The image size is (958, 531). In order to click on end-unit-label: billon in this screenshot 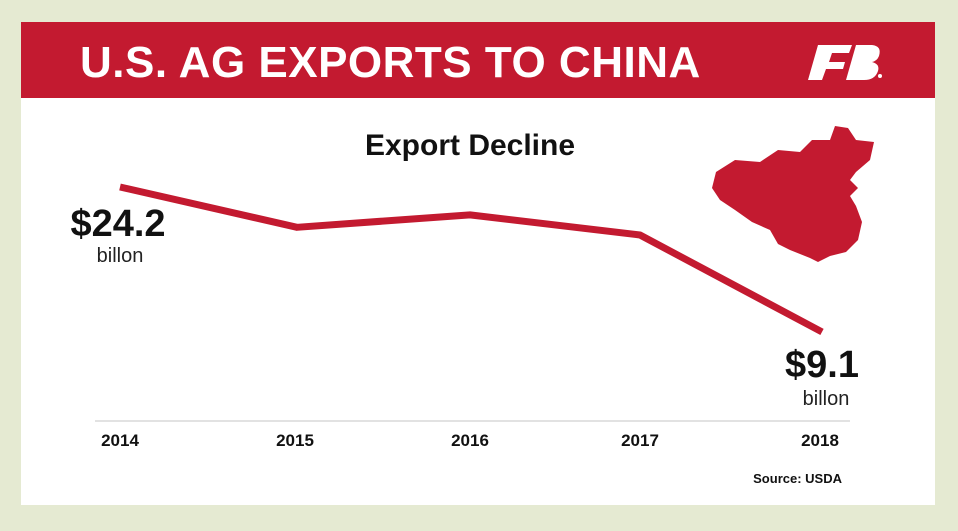, I will do `click(826, 399)`.